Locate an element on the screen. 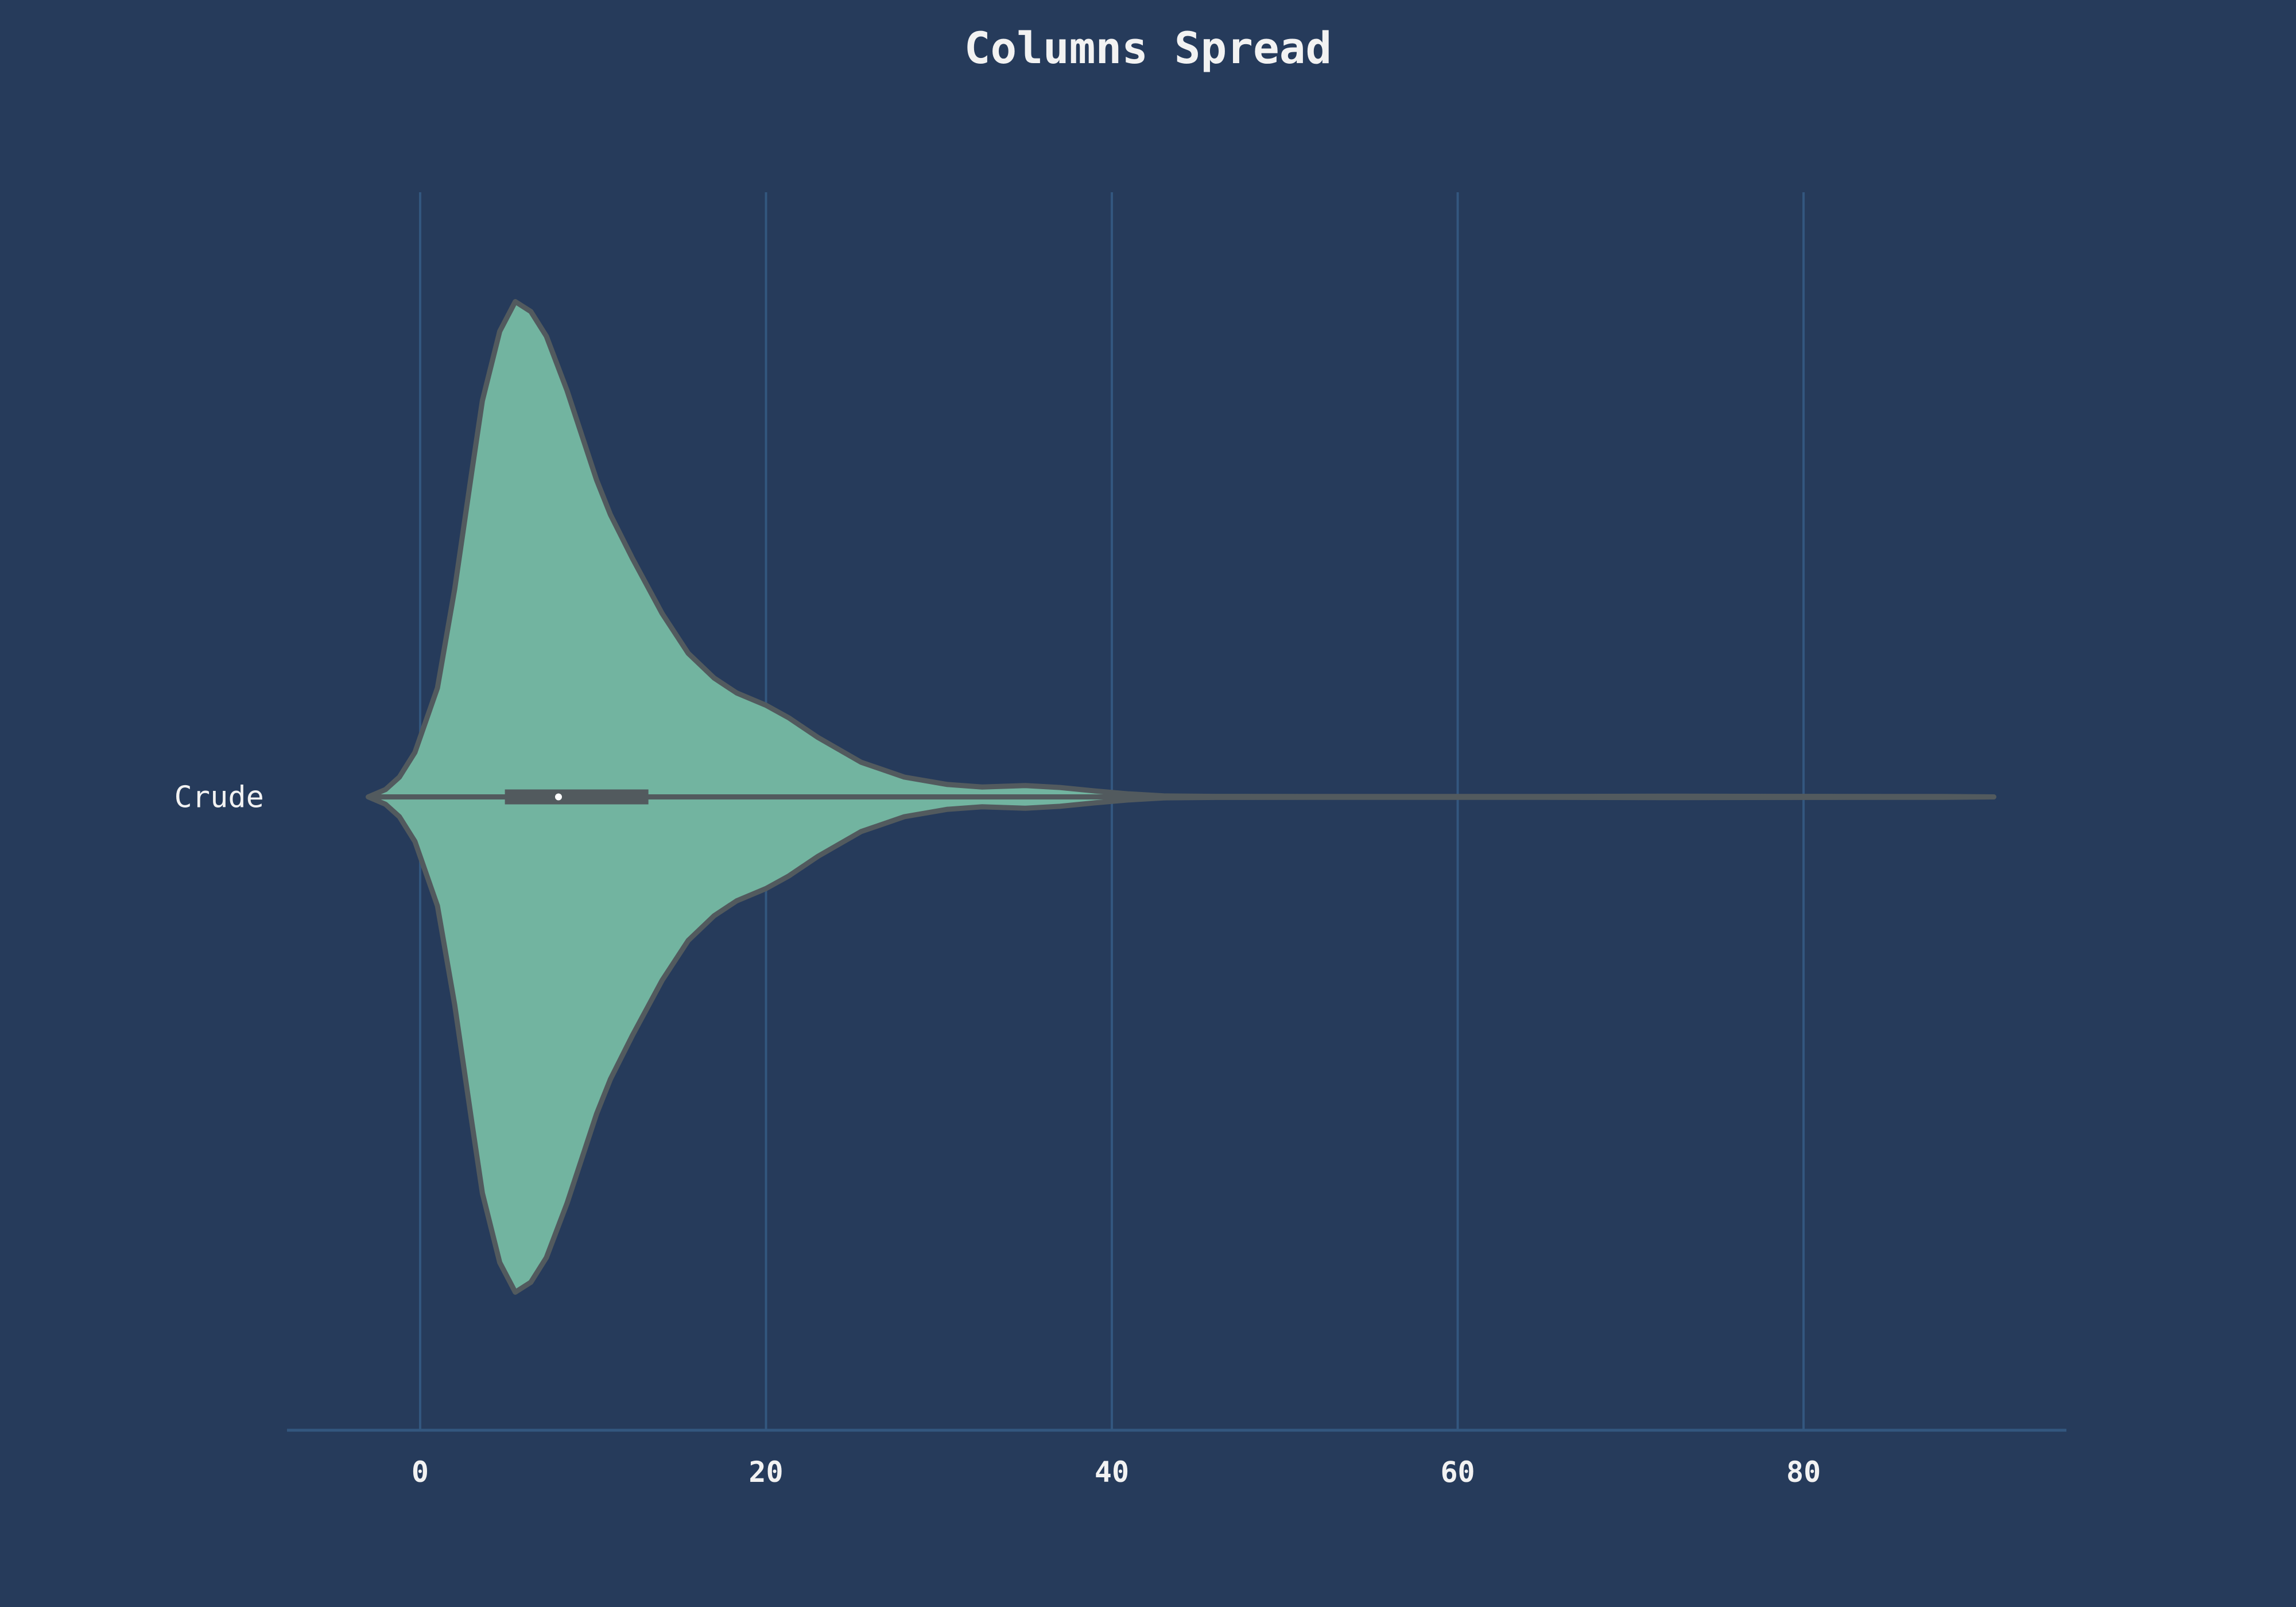 Image resolution: width=2296 pixels, height=1607 pixels. x-tick-label-40: 40 is located at coordinates (1112, 1472).